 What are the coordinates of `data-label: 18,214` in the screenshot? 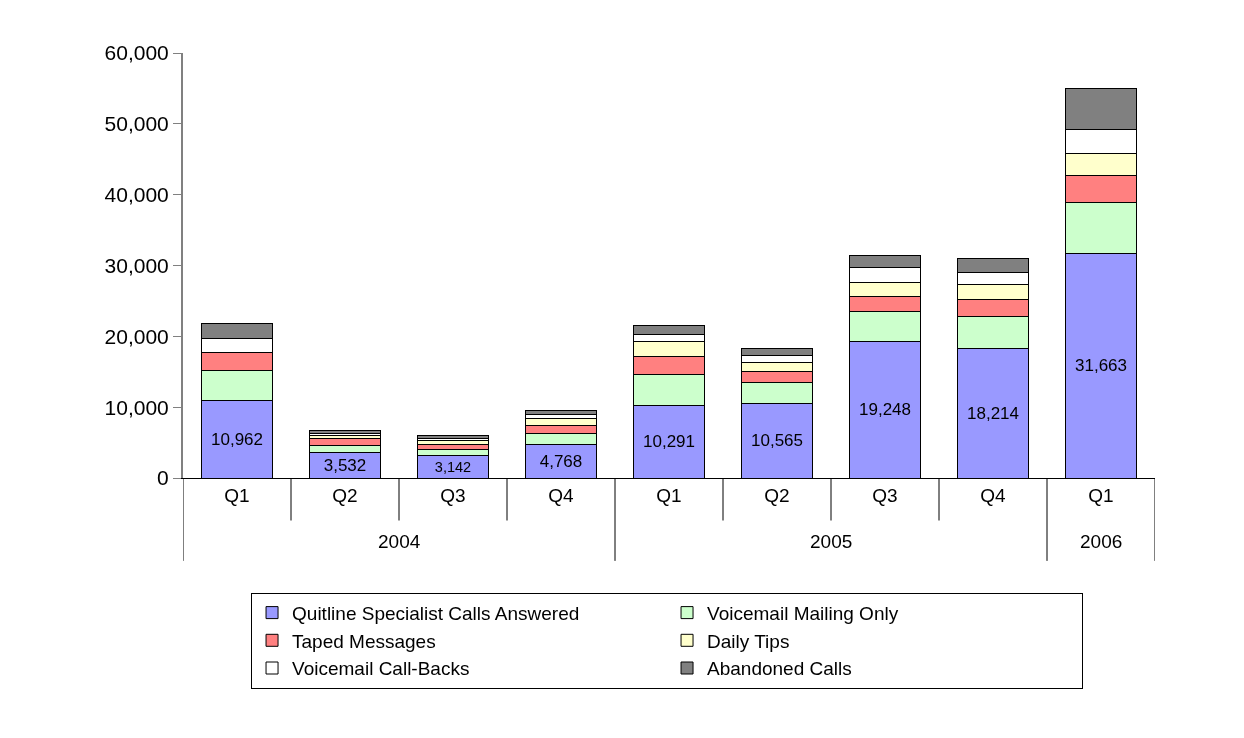 It's located at (993, 413).